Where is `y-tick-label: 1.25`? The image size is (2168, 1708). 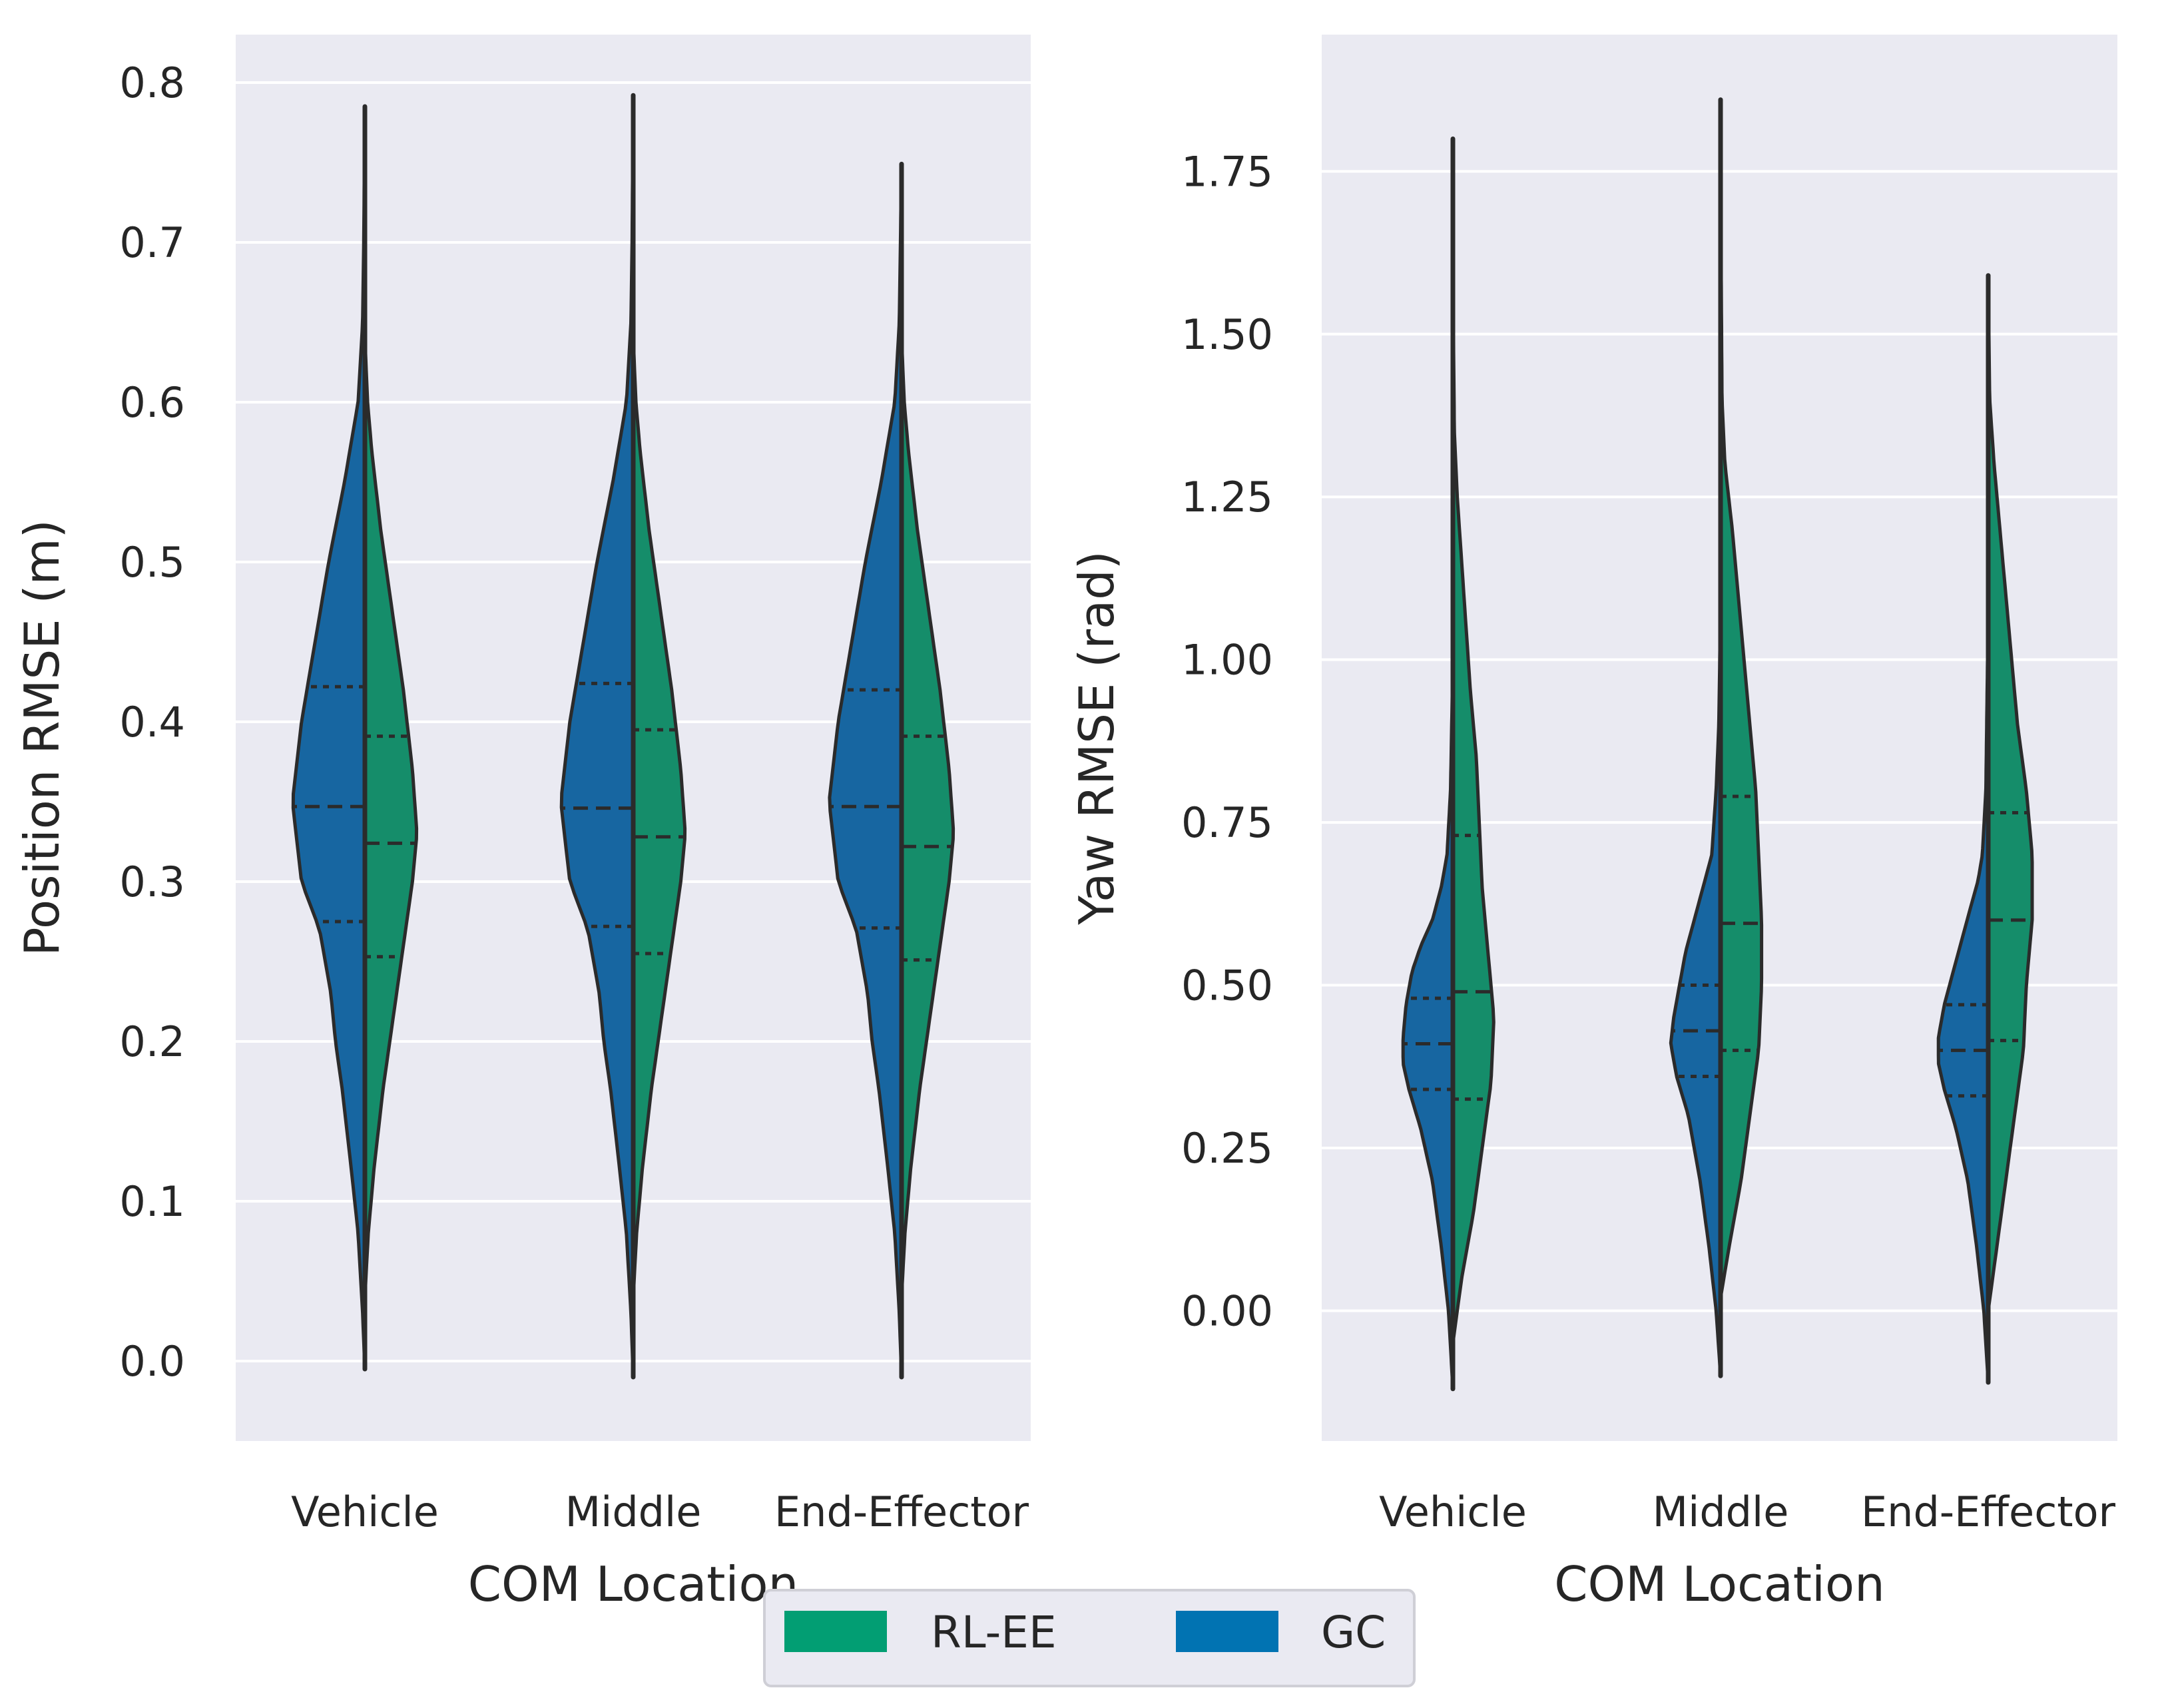
y-tick-label: 1.25 is located at coordinates (1227, 497).